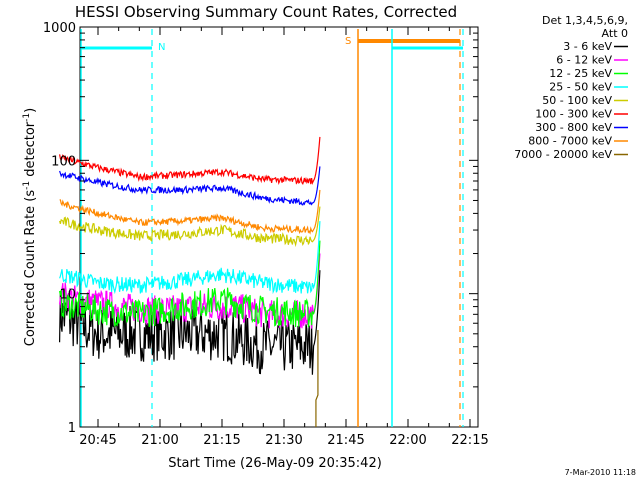  Describe the element at coordinates (580, 73) in the screenshot. I see `legend-label: 12 - 25 keV` at that location.